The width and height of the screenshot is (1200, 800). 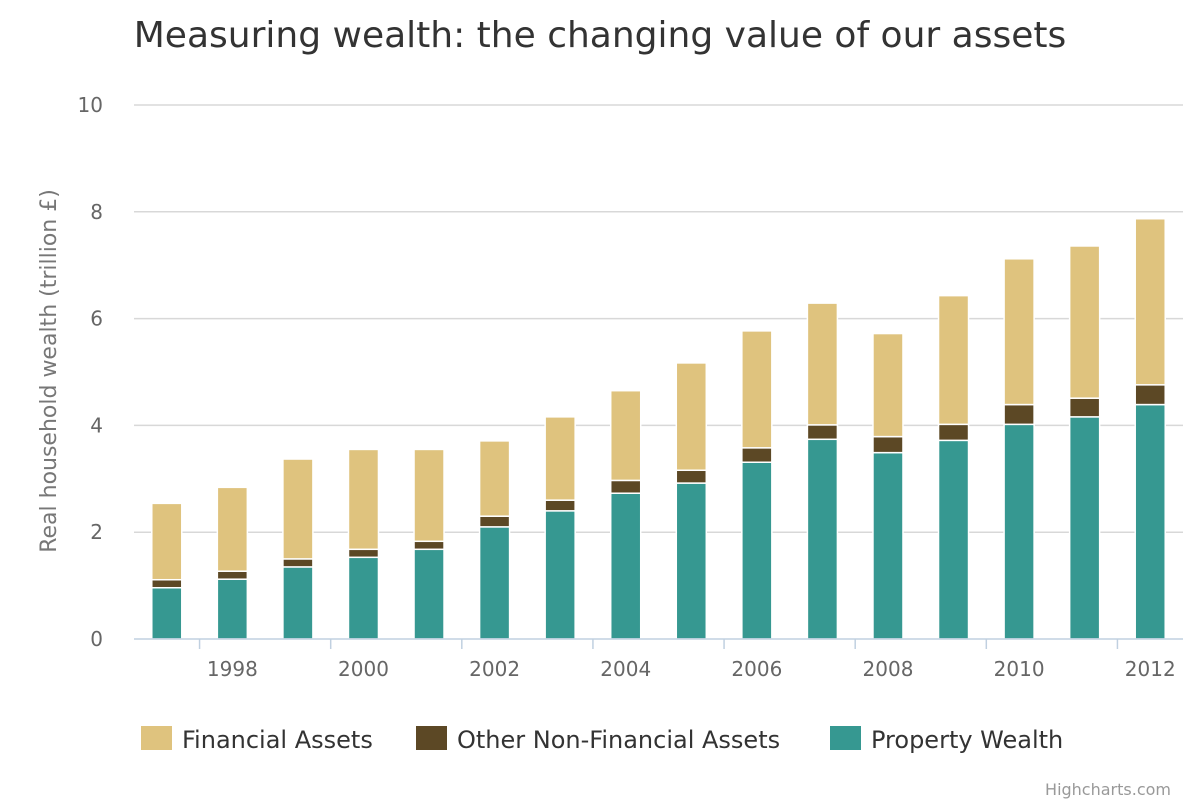 What do you see at coordinates (232, 609) in the screenshot?
I see `bar-property-wealth-1998` at bounding box center [232, 609].